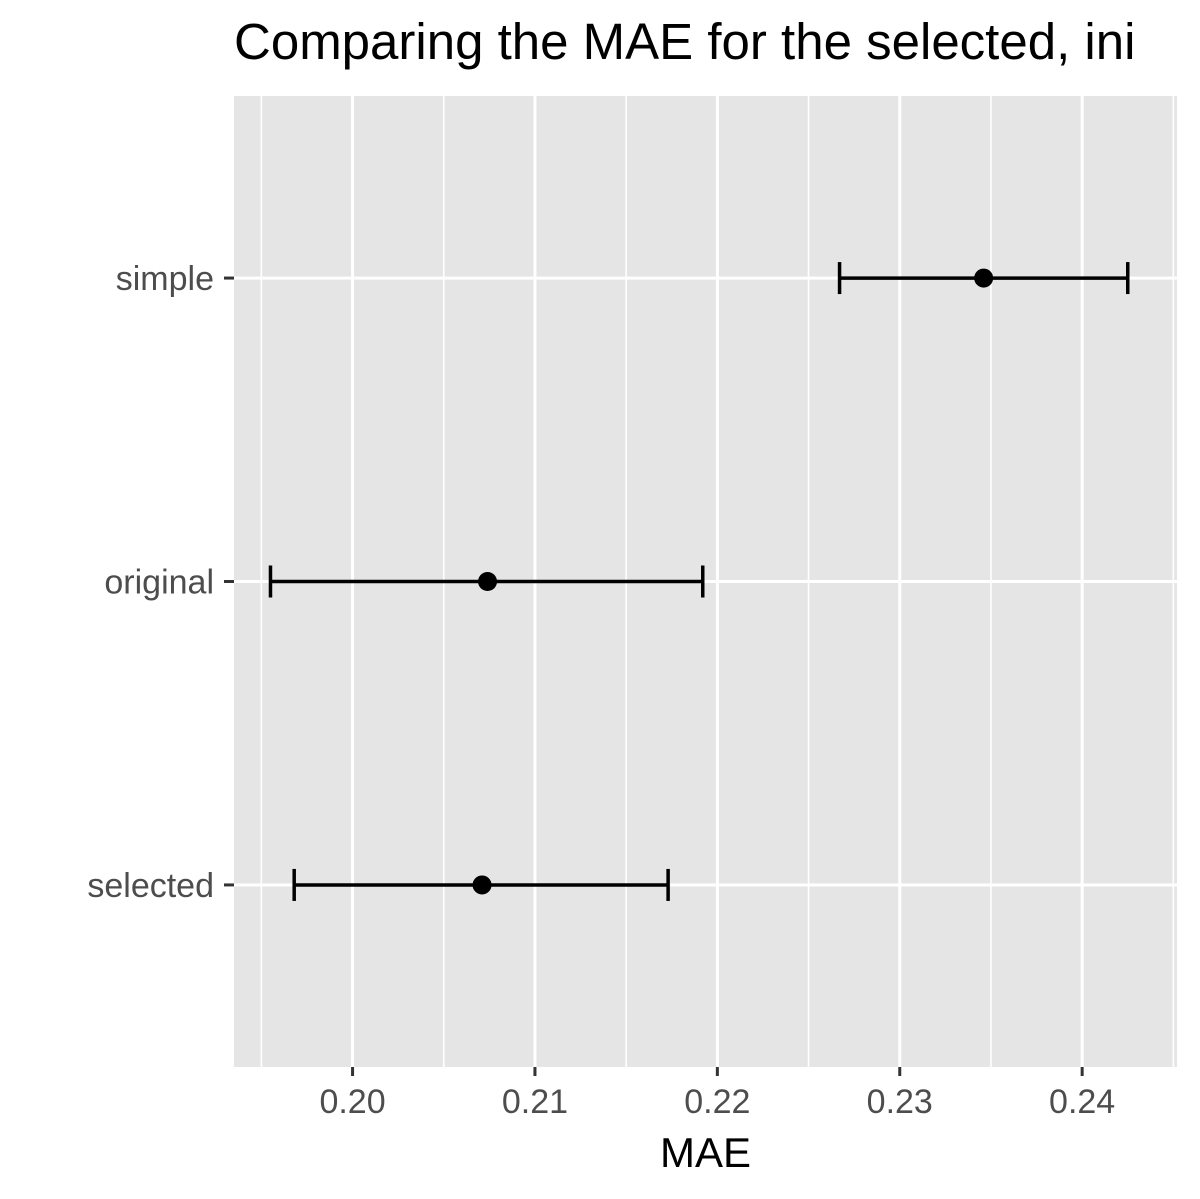 Image resolution: width=1200 pixels, height=1199 pixels. What do you see at coordinates (900, 1102) in the screenshot?
I see `x-tick-label: 0.23` at bounding box center [900, 1102].